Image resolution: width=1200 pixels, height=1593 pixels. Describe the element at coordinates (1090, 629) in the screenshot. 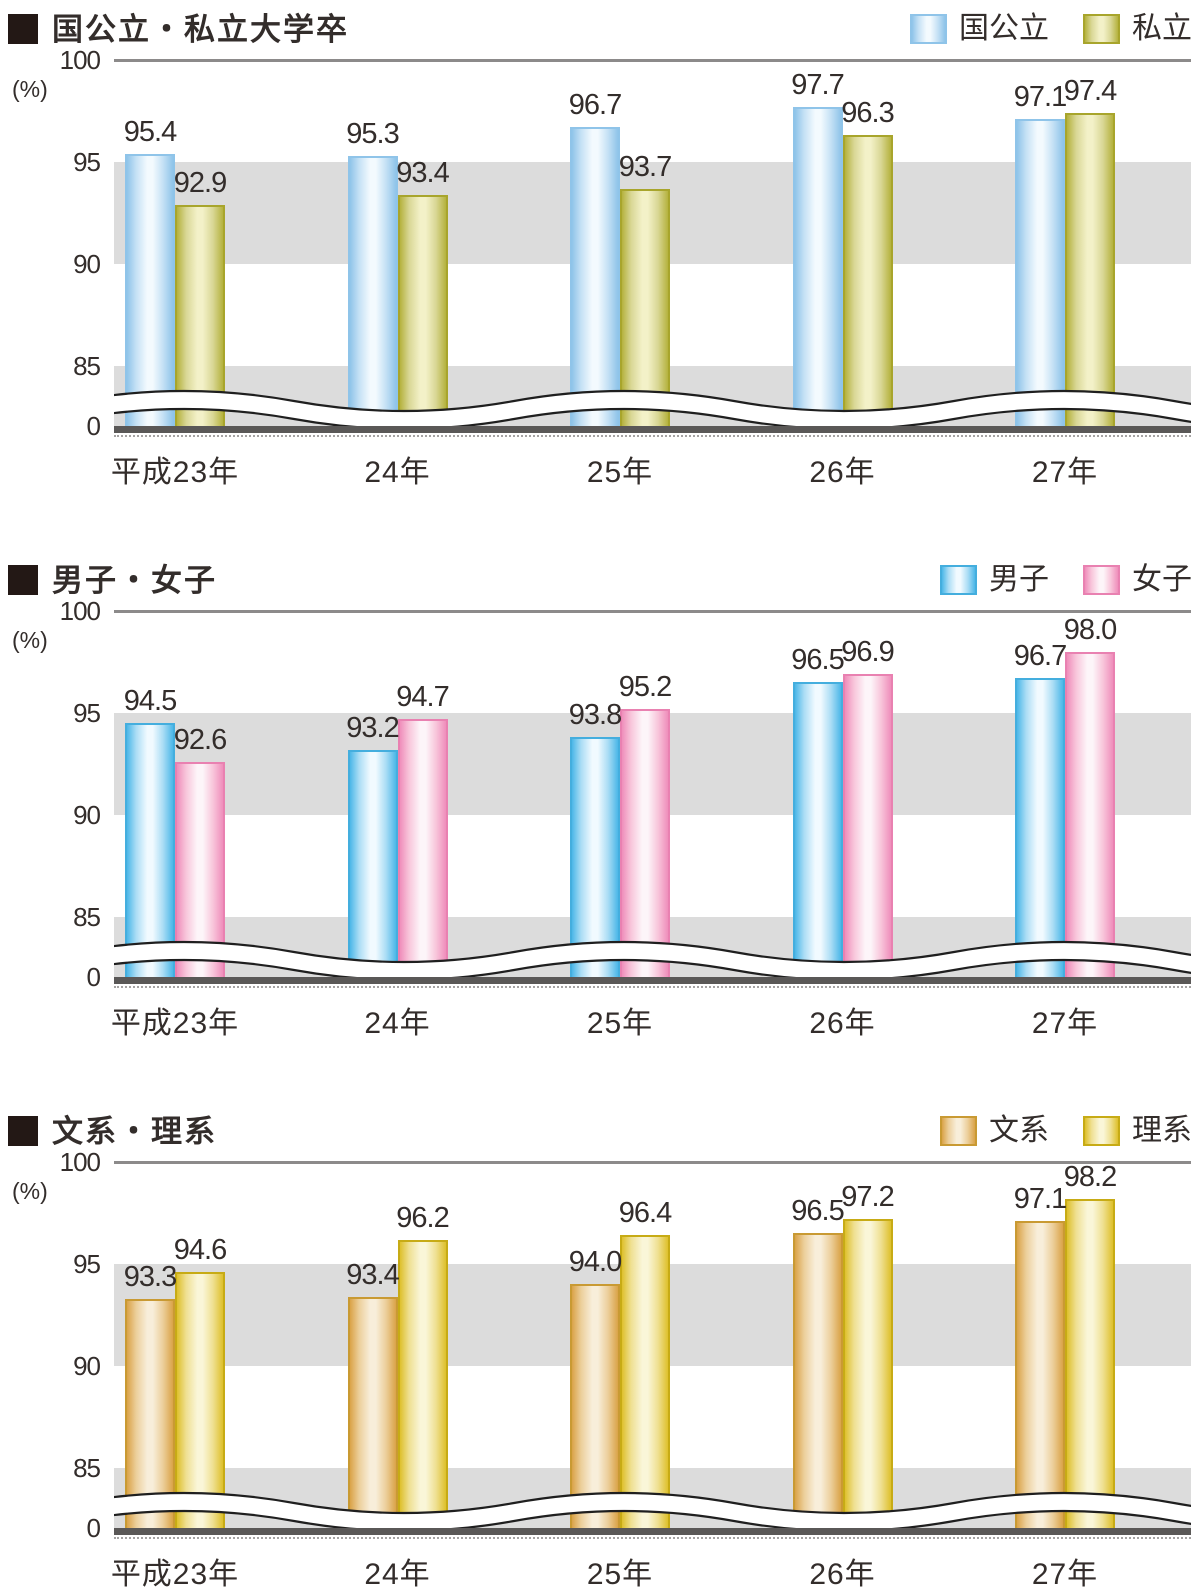

I see `bar-value-label: 98.0` at that location.